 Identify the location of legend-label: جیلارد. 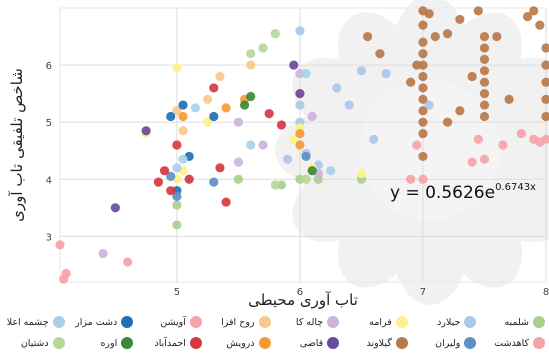
(449, 322).